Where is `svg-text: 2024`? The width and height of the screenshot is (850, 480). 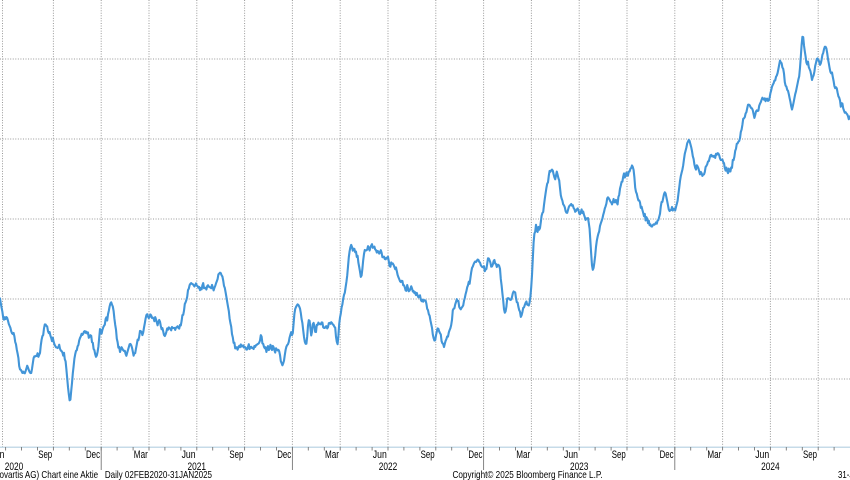 svg-text: 2024 is located at coordinates (770, 467).